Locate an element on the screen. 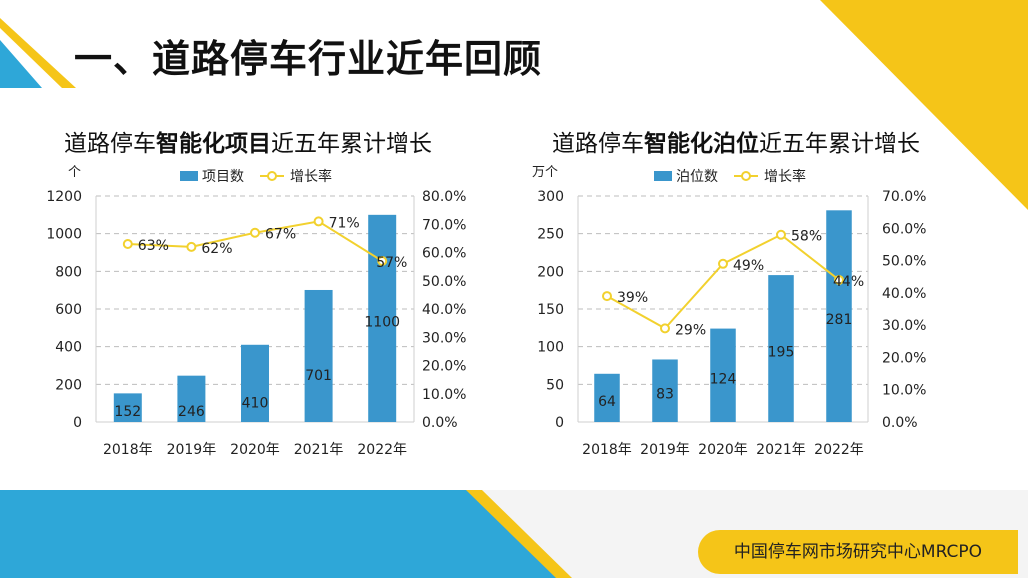 Image resolution: width=1028 pixels, height=578 pixels. y-axis-unit: 万个 is located at coordinates (545, 172).